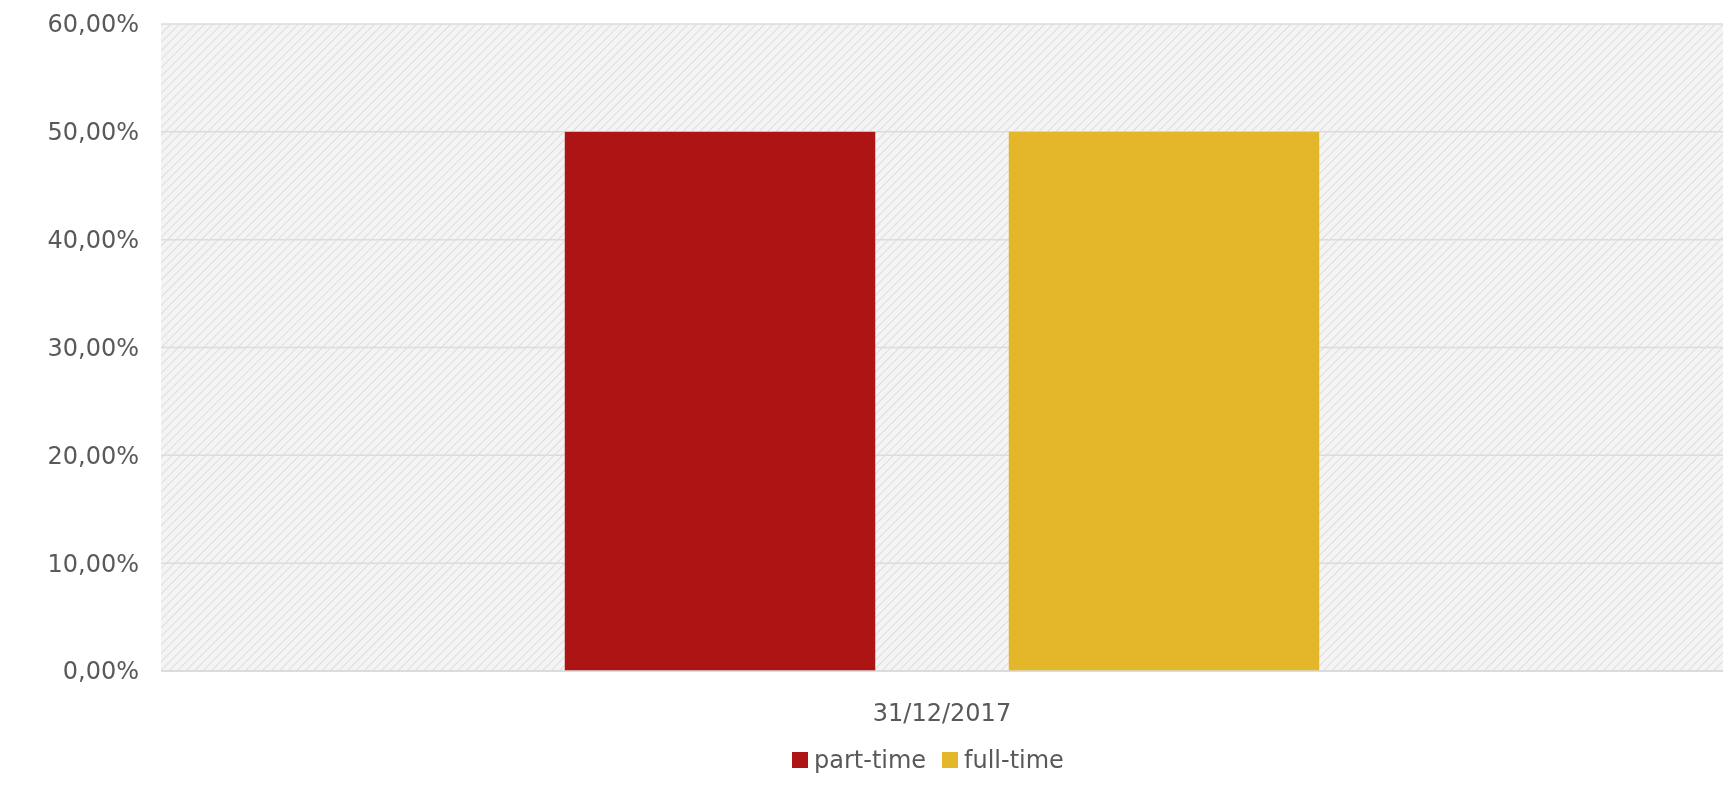 The image size is (1731, 793). I want to click on y-tick-label: 40,00%, so click(93, 240).